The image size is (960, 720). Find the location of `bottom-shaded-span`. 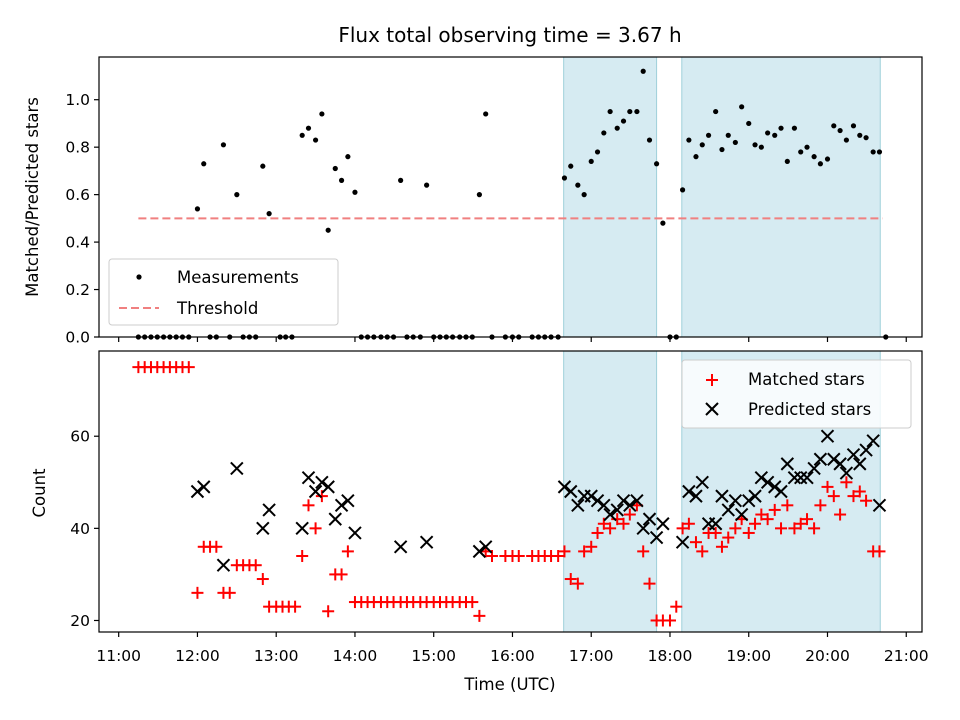

bottom-shaded-span is located at coordinates (610, 491).